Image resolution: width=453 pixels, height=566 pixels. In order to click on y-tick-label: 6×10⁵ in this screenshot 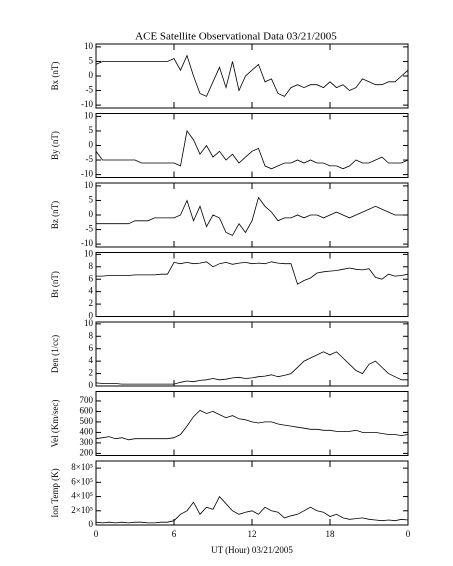, I will do `click(82, 481)`.